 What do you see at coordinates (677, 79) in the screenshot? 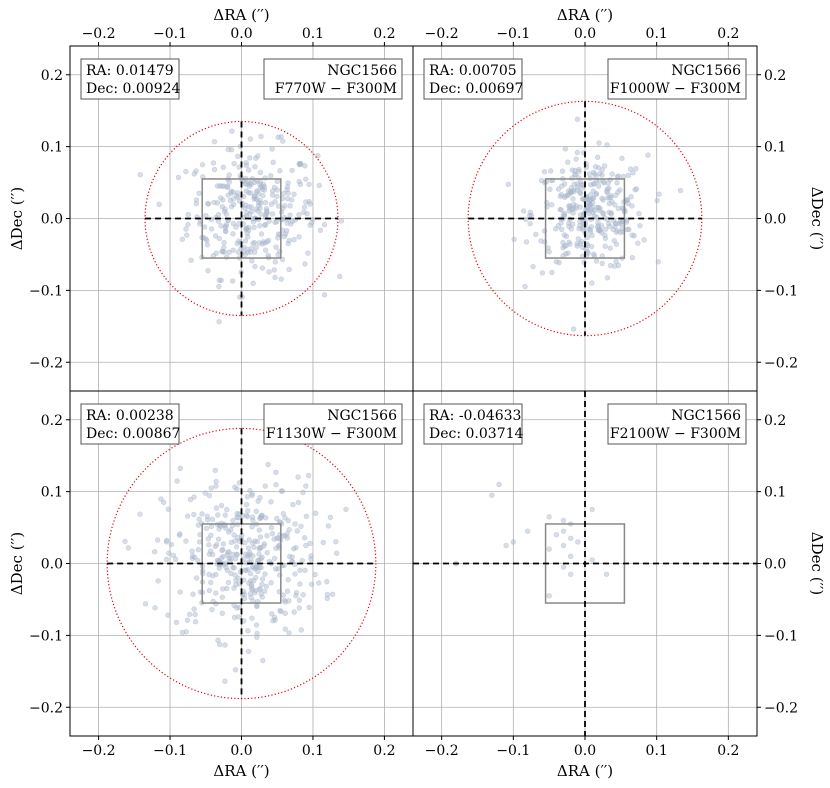
I see `filter-box` at bounding box center [677, 79].